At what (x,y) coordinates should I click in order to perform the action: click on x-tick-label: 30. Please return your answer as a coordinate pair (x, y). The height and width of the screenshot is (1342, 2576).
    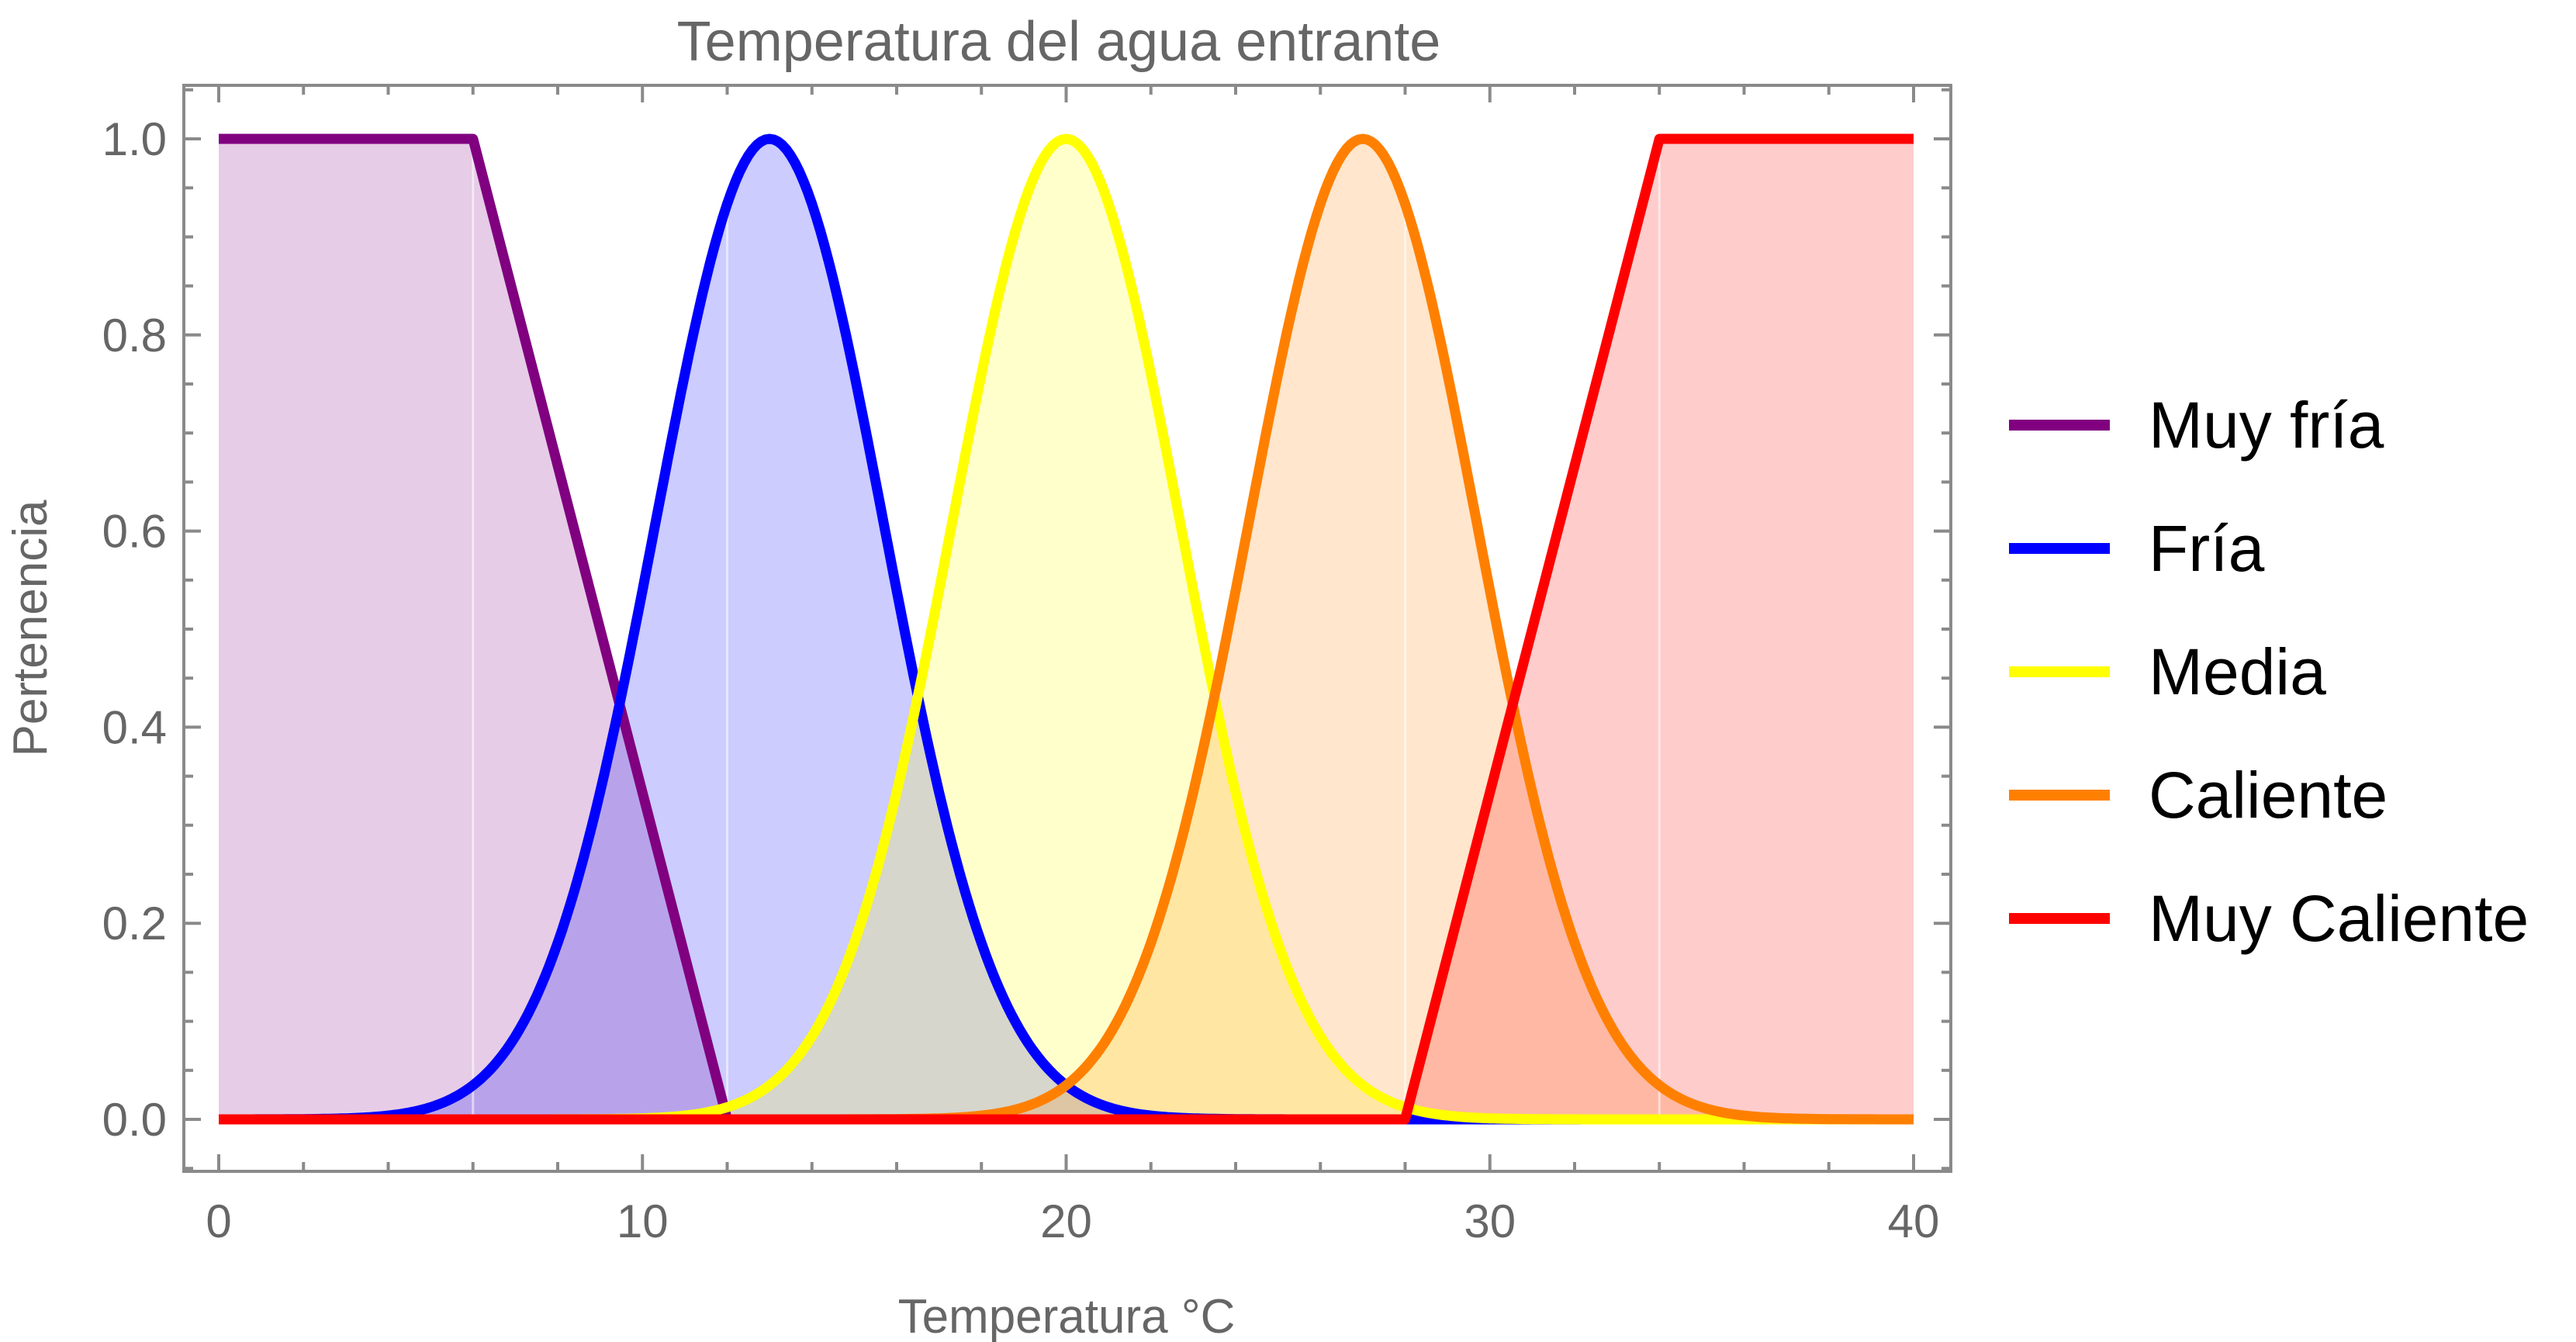
    Looking at the image, I should click on (1490, 1221).